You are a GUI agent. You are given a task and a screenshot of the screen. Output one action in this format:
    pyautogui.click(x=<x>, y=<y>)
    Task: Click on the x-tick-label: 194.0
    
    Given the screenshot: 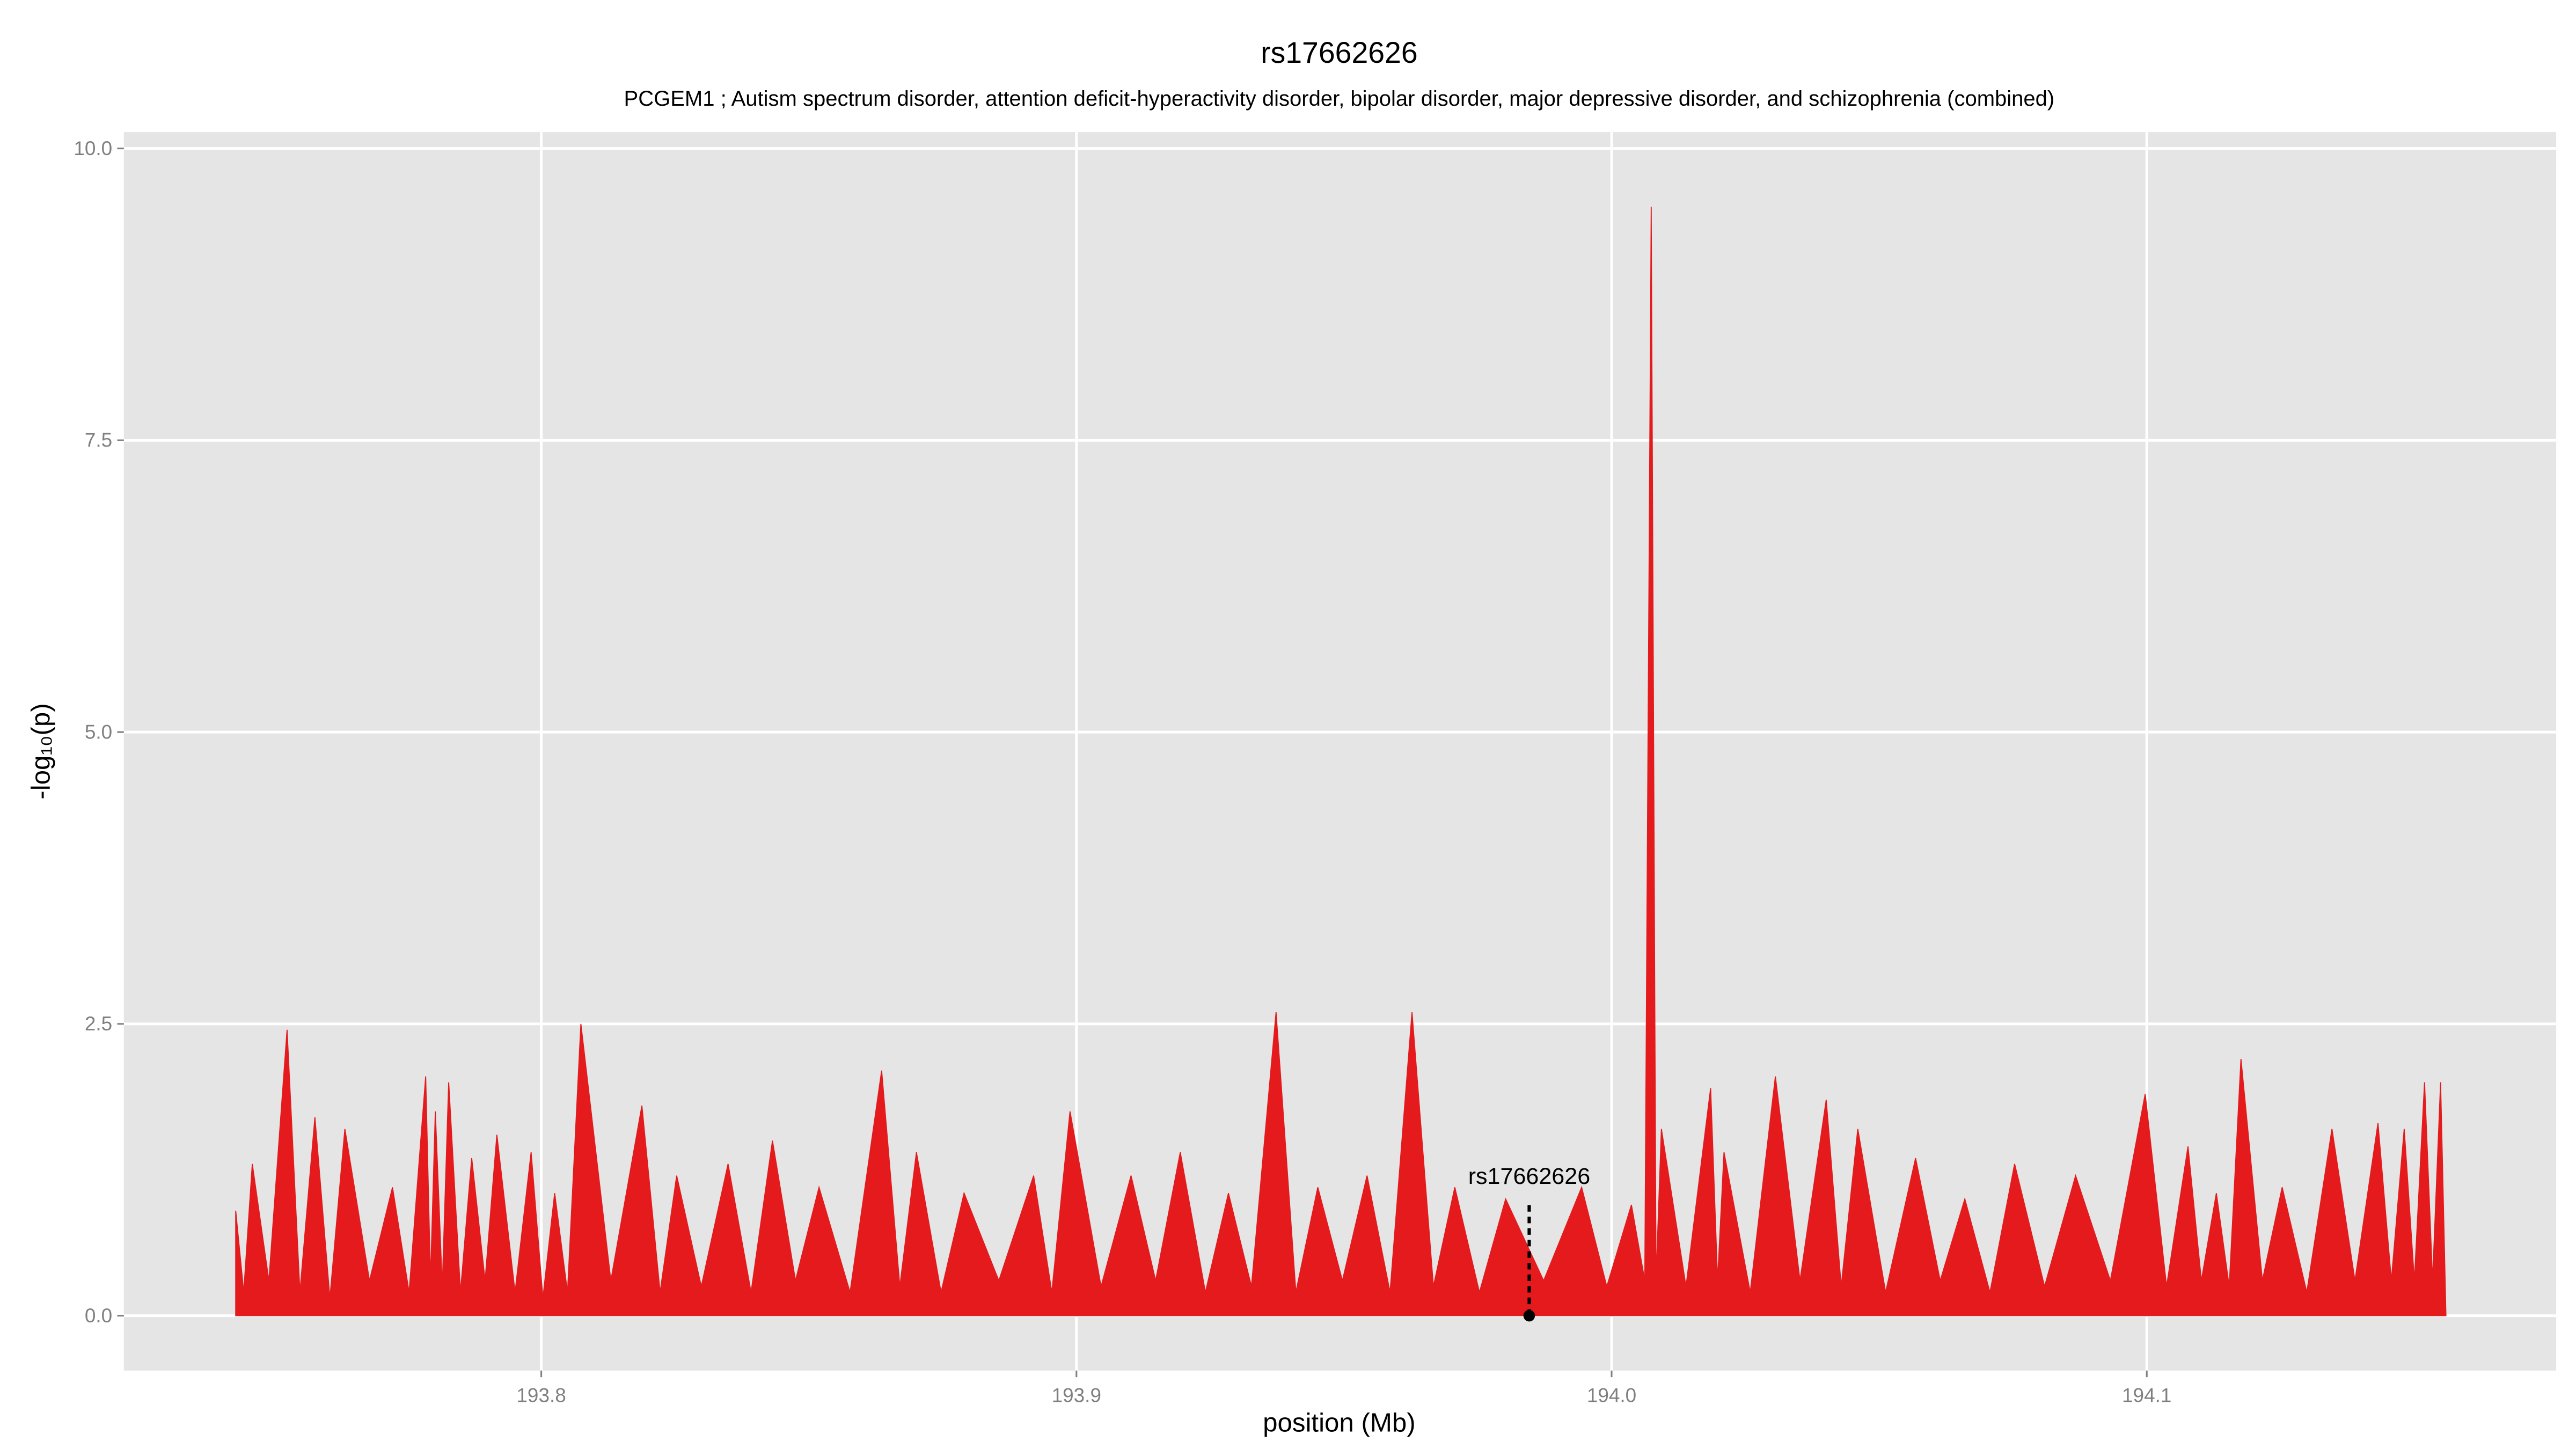 What is the action you would take?
    pyautogui.click(x=1611, y=1395)
    